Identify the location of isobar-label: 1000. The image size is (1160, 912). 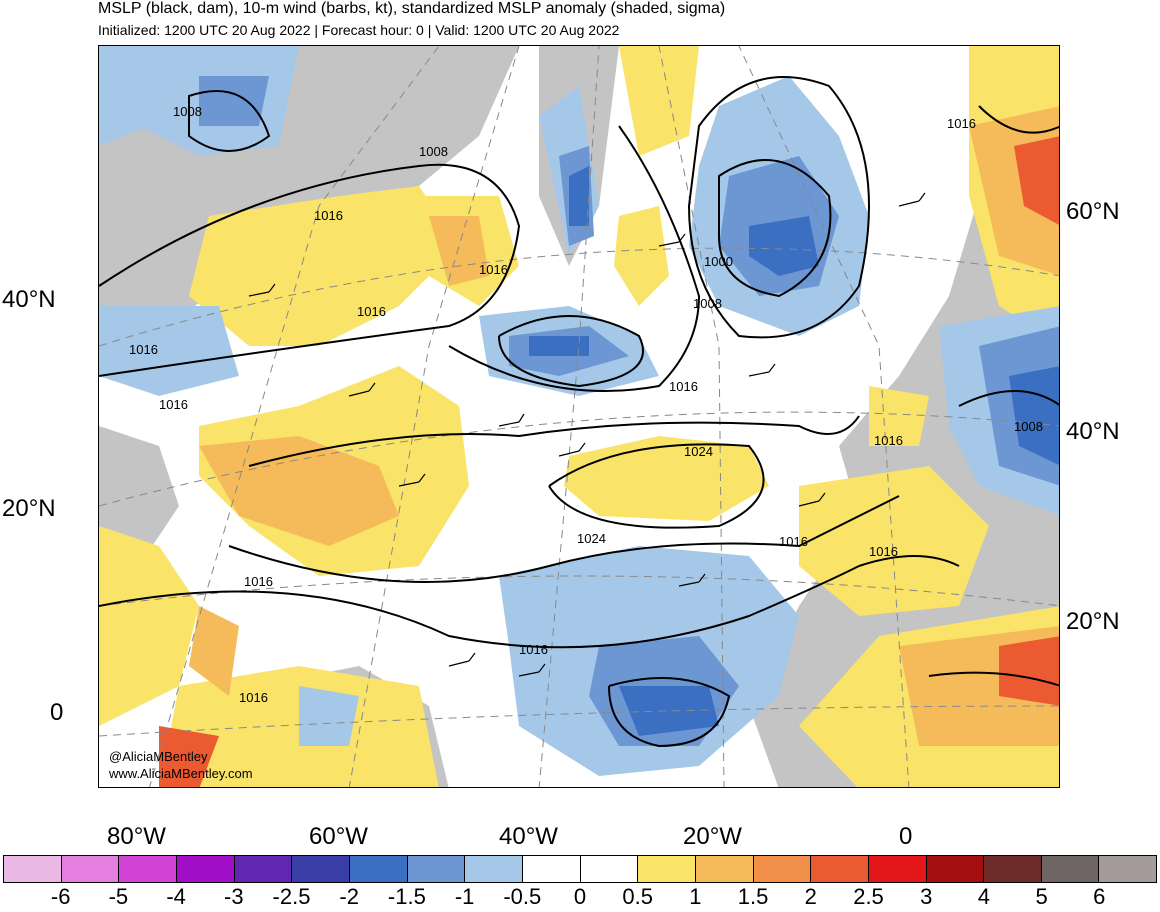
(718, 261).